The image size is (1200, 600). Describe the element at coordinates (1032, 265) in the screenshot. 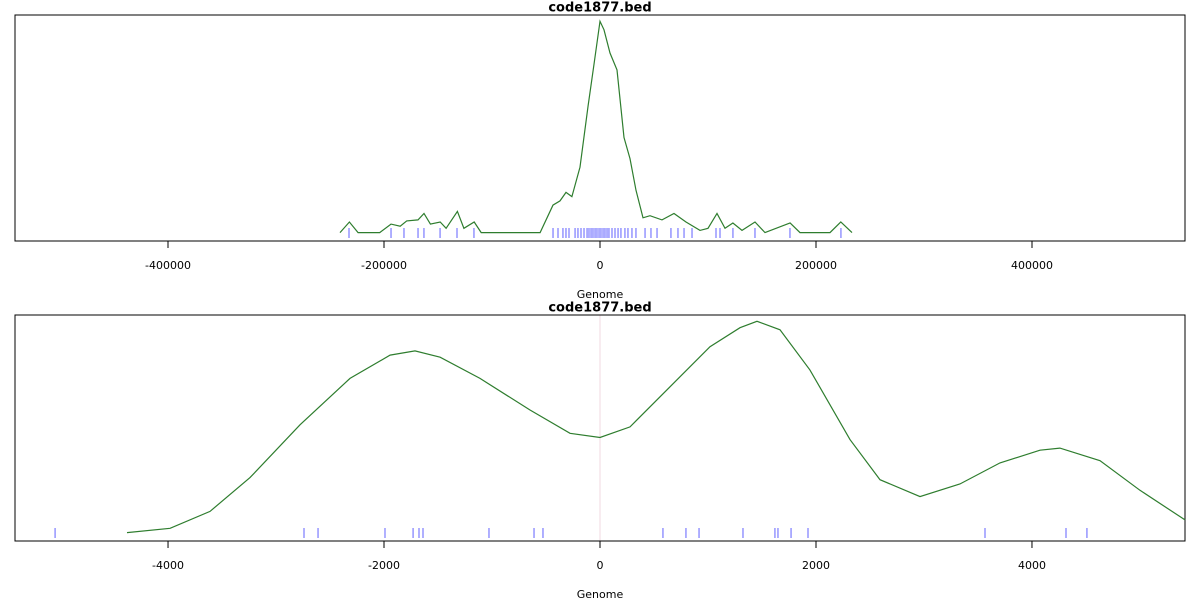

I see `x-tick-label: 400000` at that location.